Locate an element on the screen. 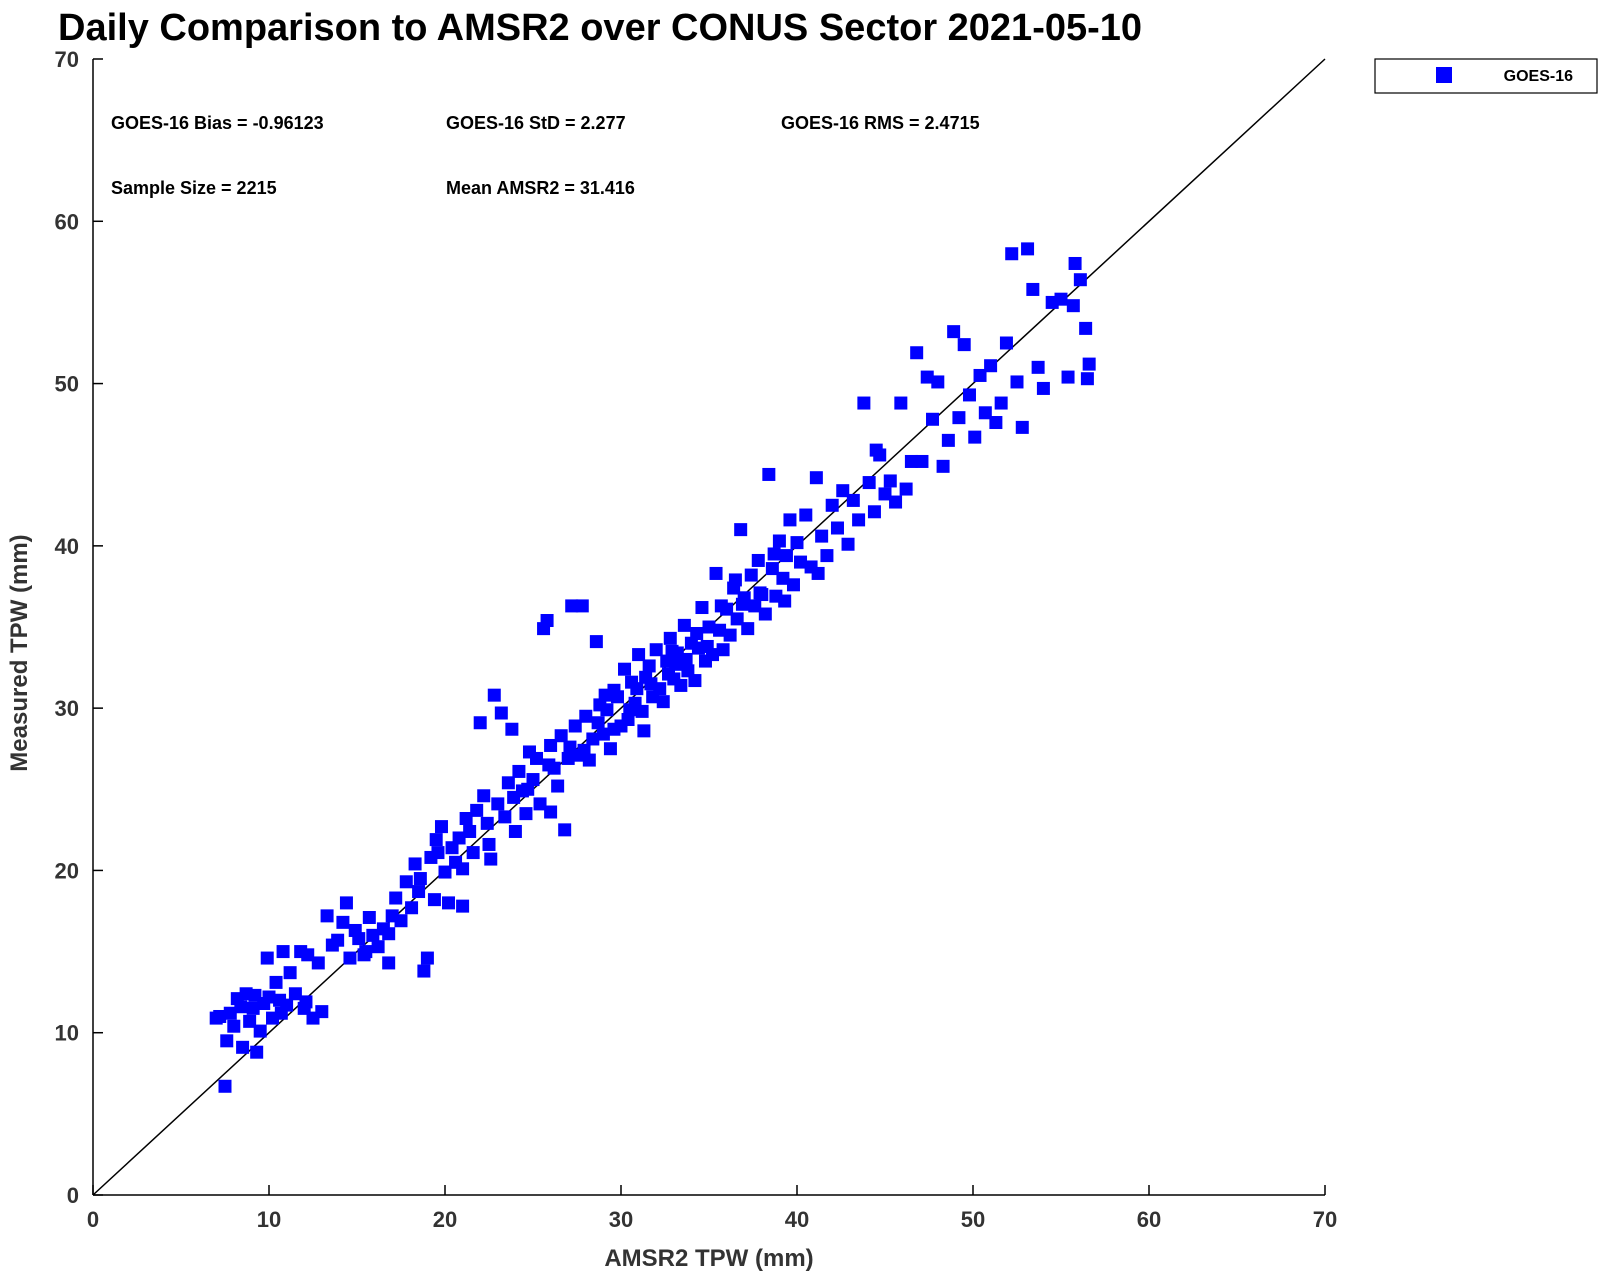 The image size is (1600, 1274). sample-size-annotation: Sample Size = 2215 is located at coordinates (194, 188).